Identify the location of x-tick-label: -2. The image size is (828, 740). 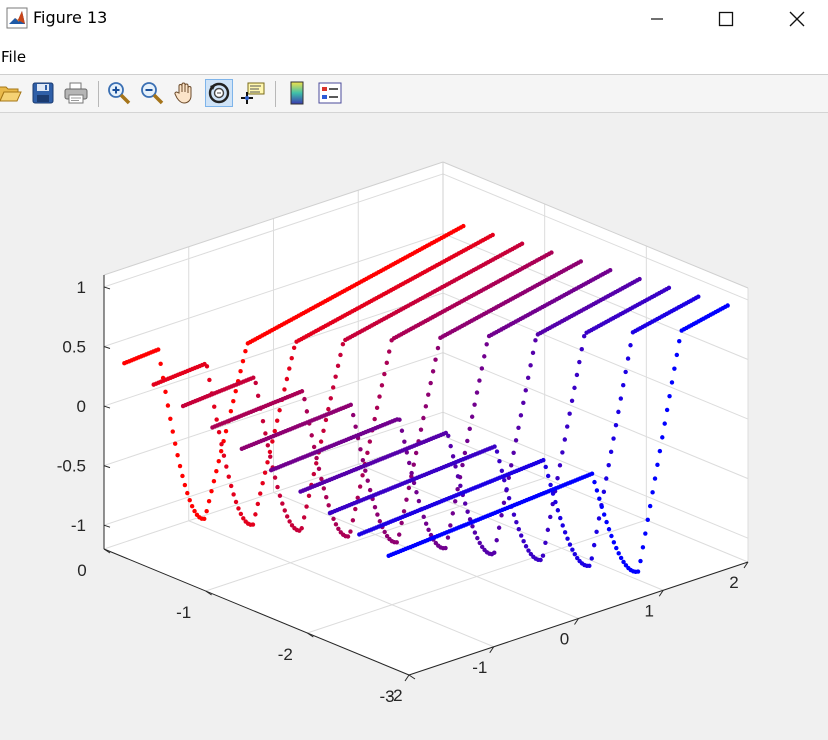
(394, 695).